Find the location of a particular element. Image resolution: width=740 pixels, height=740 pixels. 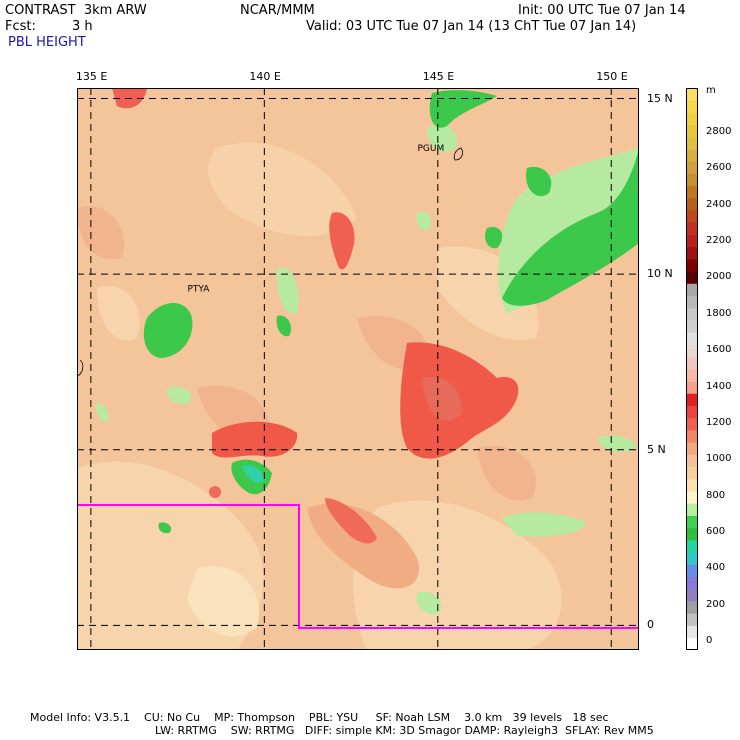

inner-domain-boundary is located at coordinates (358, 566).